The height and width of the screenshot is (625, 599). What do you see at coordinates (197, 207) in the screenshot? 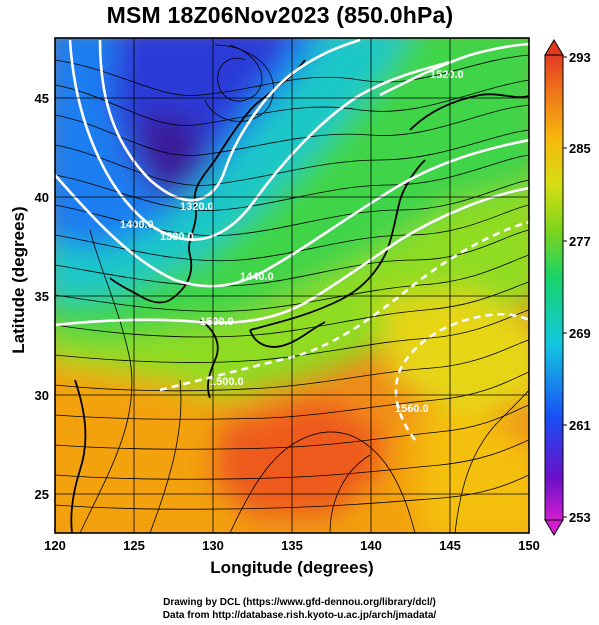
I see `contour-label: 1320.0` at bounding box center [197, 207].